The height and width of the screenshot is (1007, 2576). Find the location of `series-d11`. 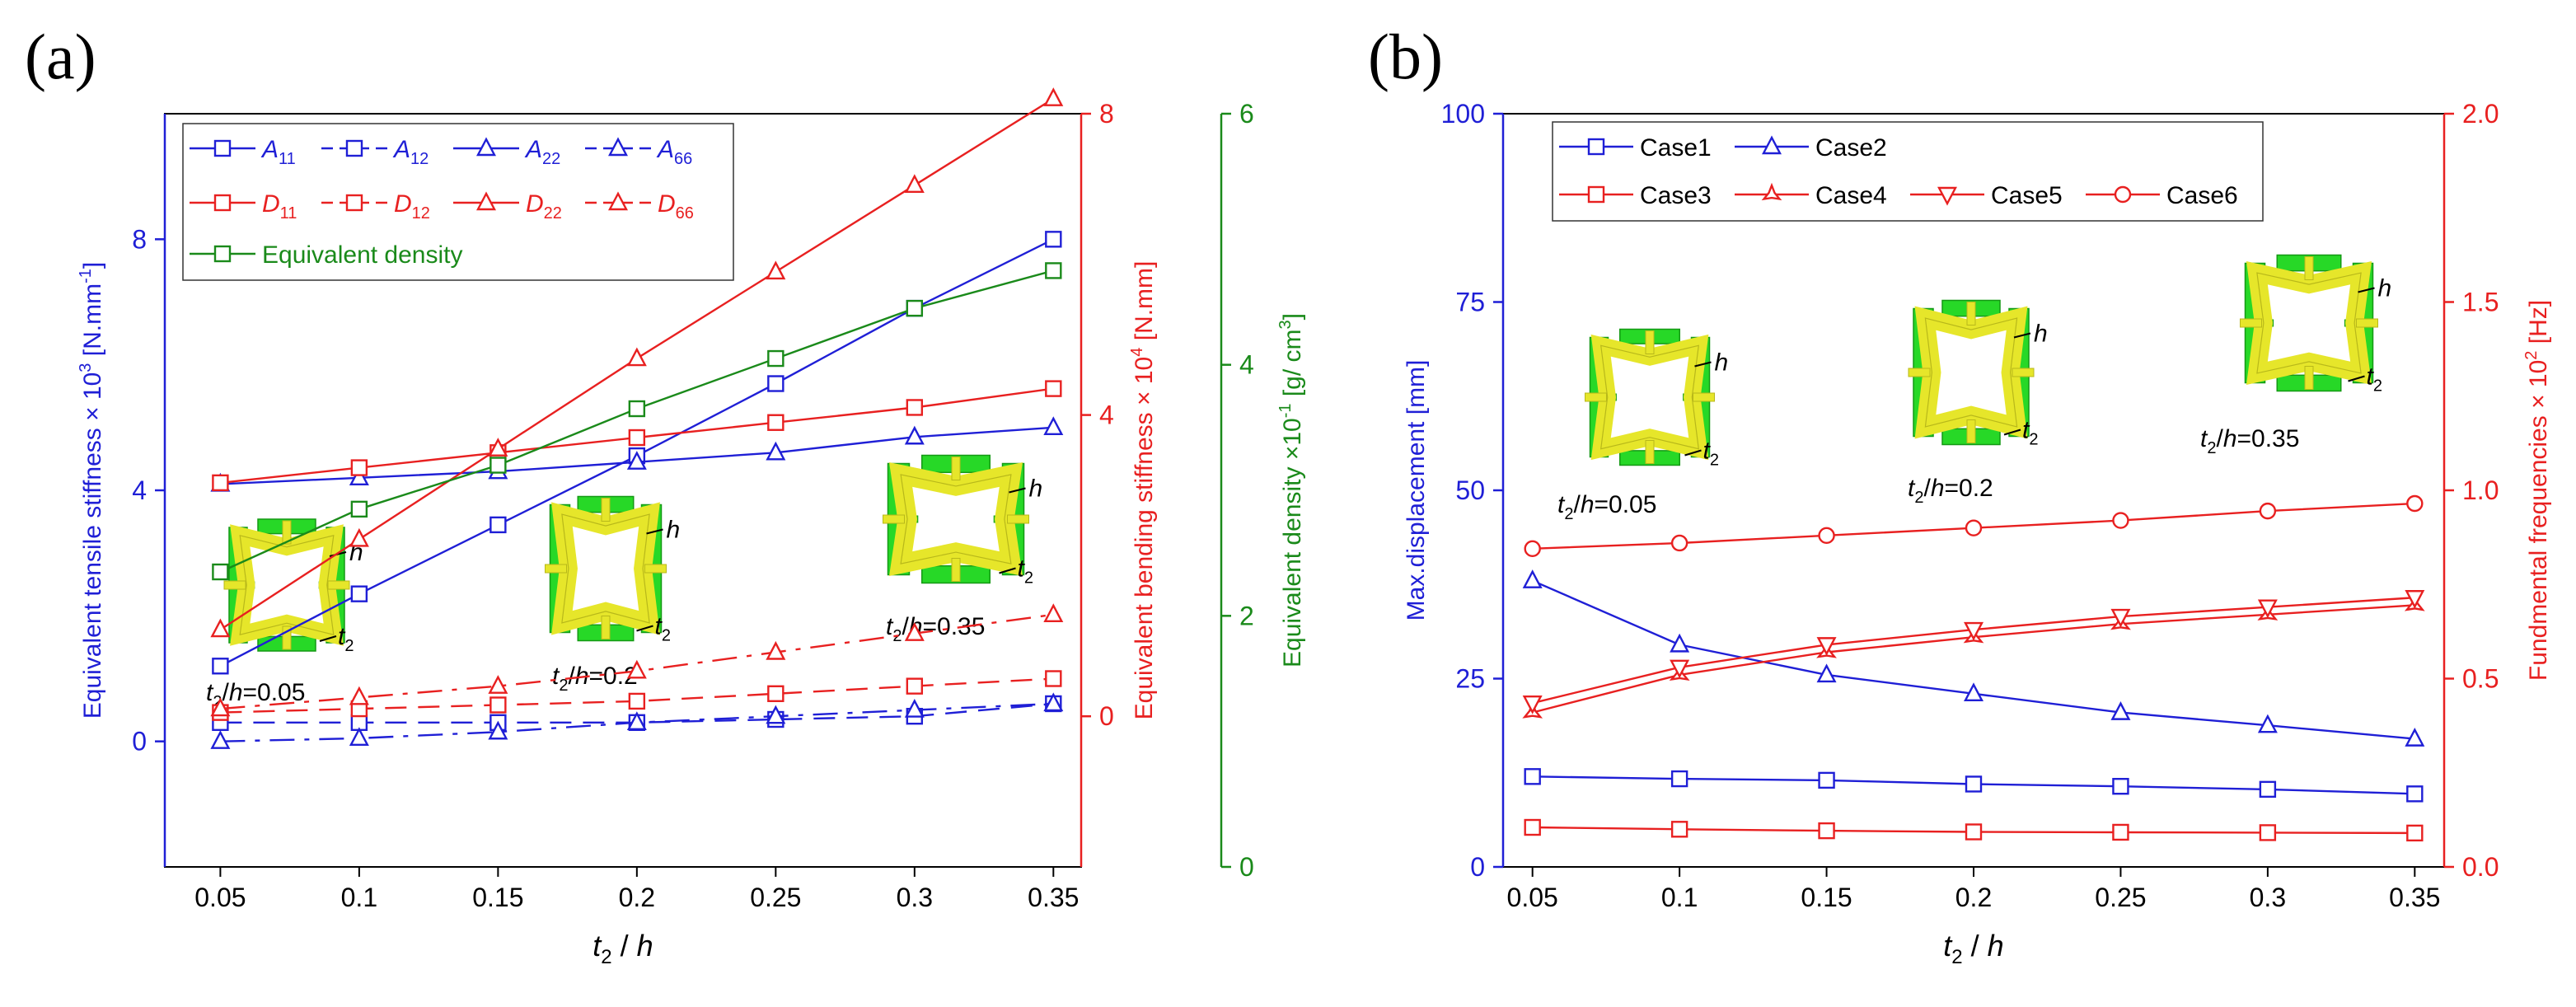

series-d11 is located at coordinates (637, 436).